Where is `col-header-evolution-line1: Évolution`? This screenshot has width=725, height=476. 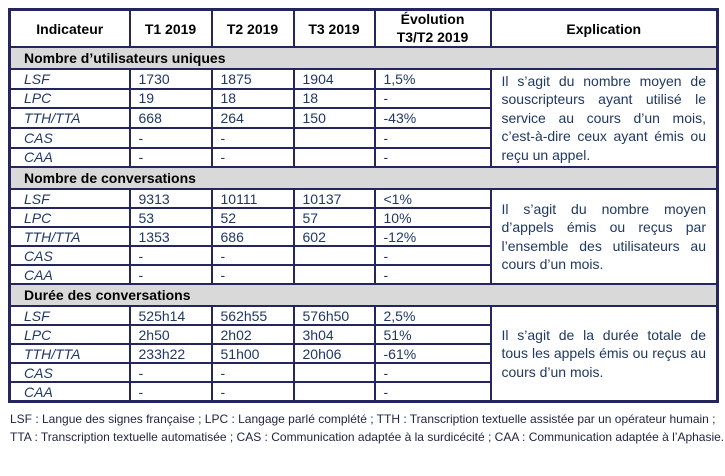
col-header-evolution-line1: Évolution is located at coordinates (432, 19).